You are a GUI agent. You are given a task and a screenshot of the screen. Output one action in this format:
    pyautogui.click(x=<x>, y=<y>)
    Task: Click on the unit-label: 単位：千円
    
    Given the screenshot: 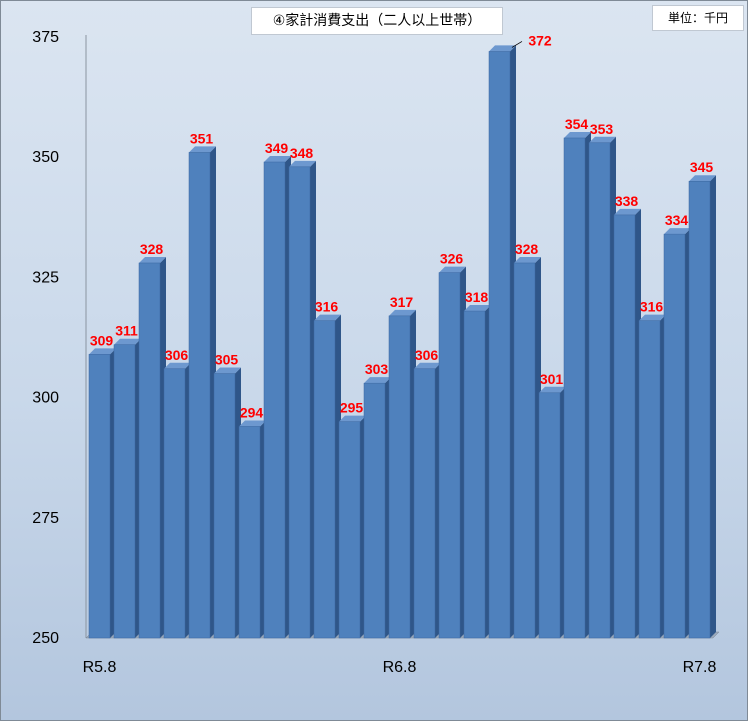 What is the action you would take?
    pyautogui.click(x=698, y=18)
    